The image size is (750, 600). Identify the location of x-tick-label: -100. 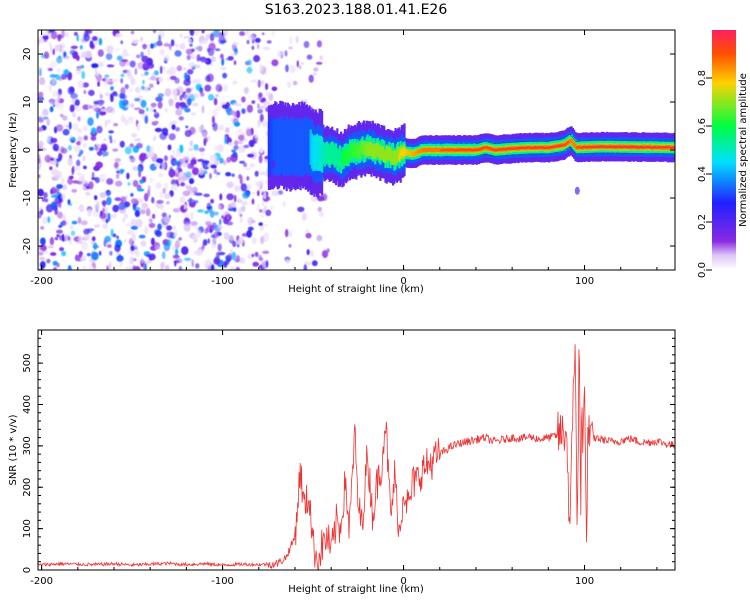
(222, 281).